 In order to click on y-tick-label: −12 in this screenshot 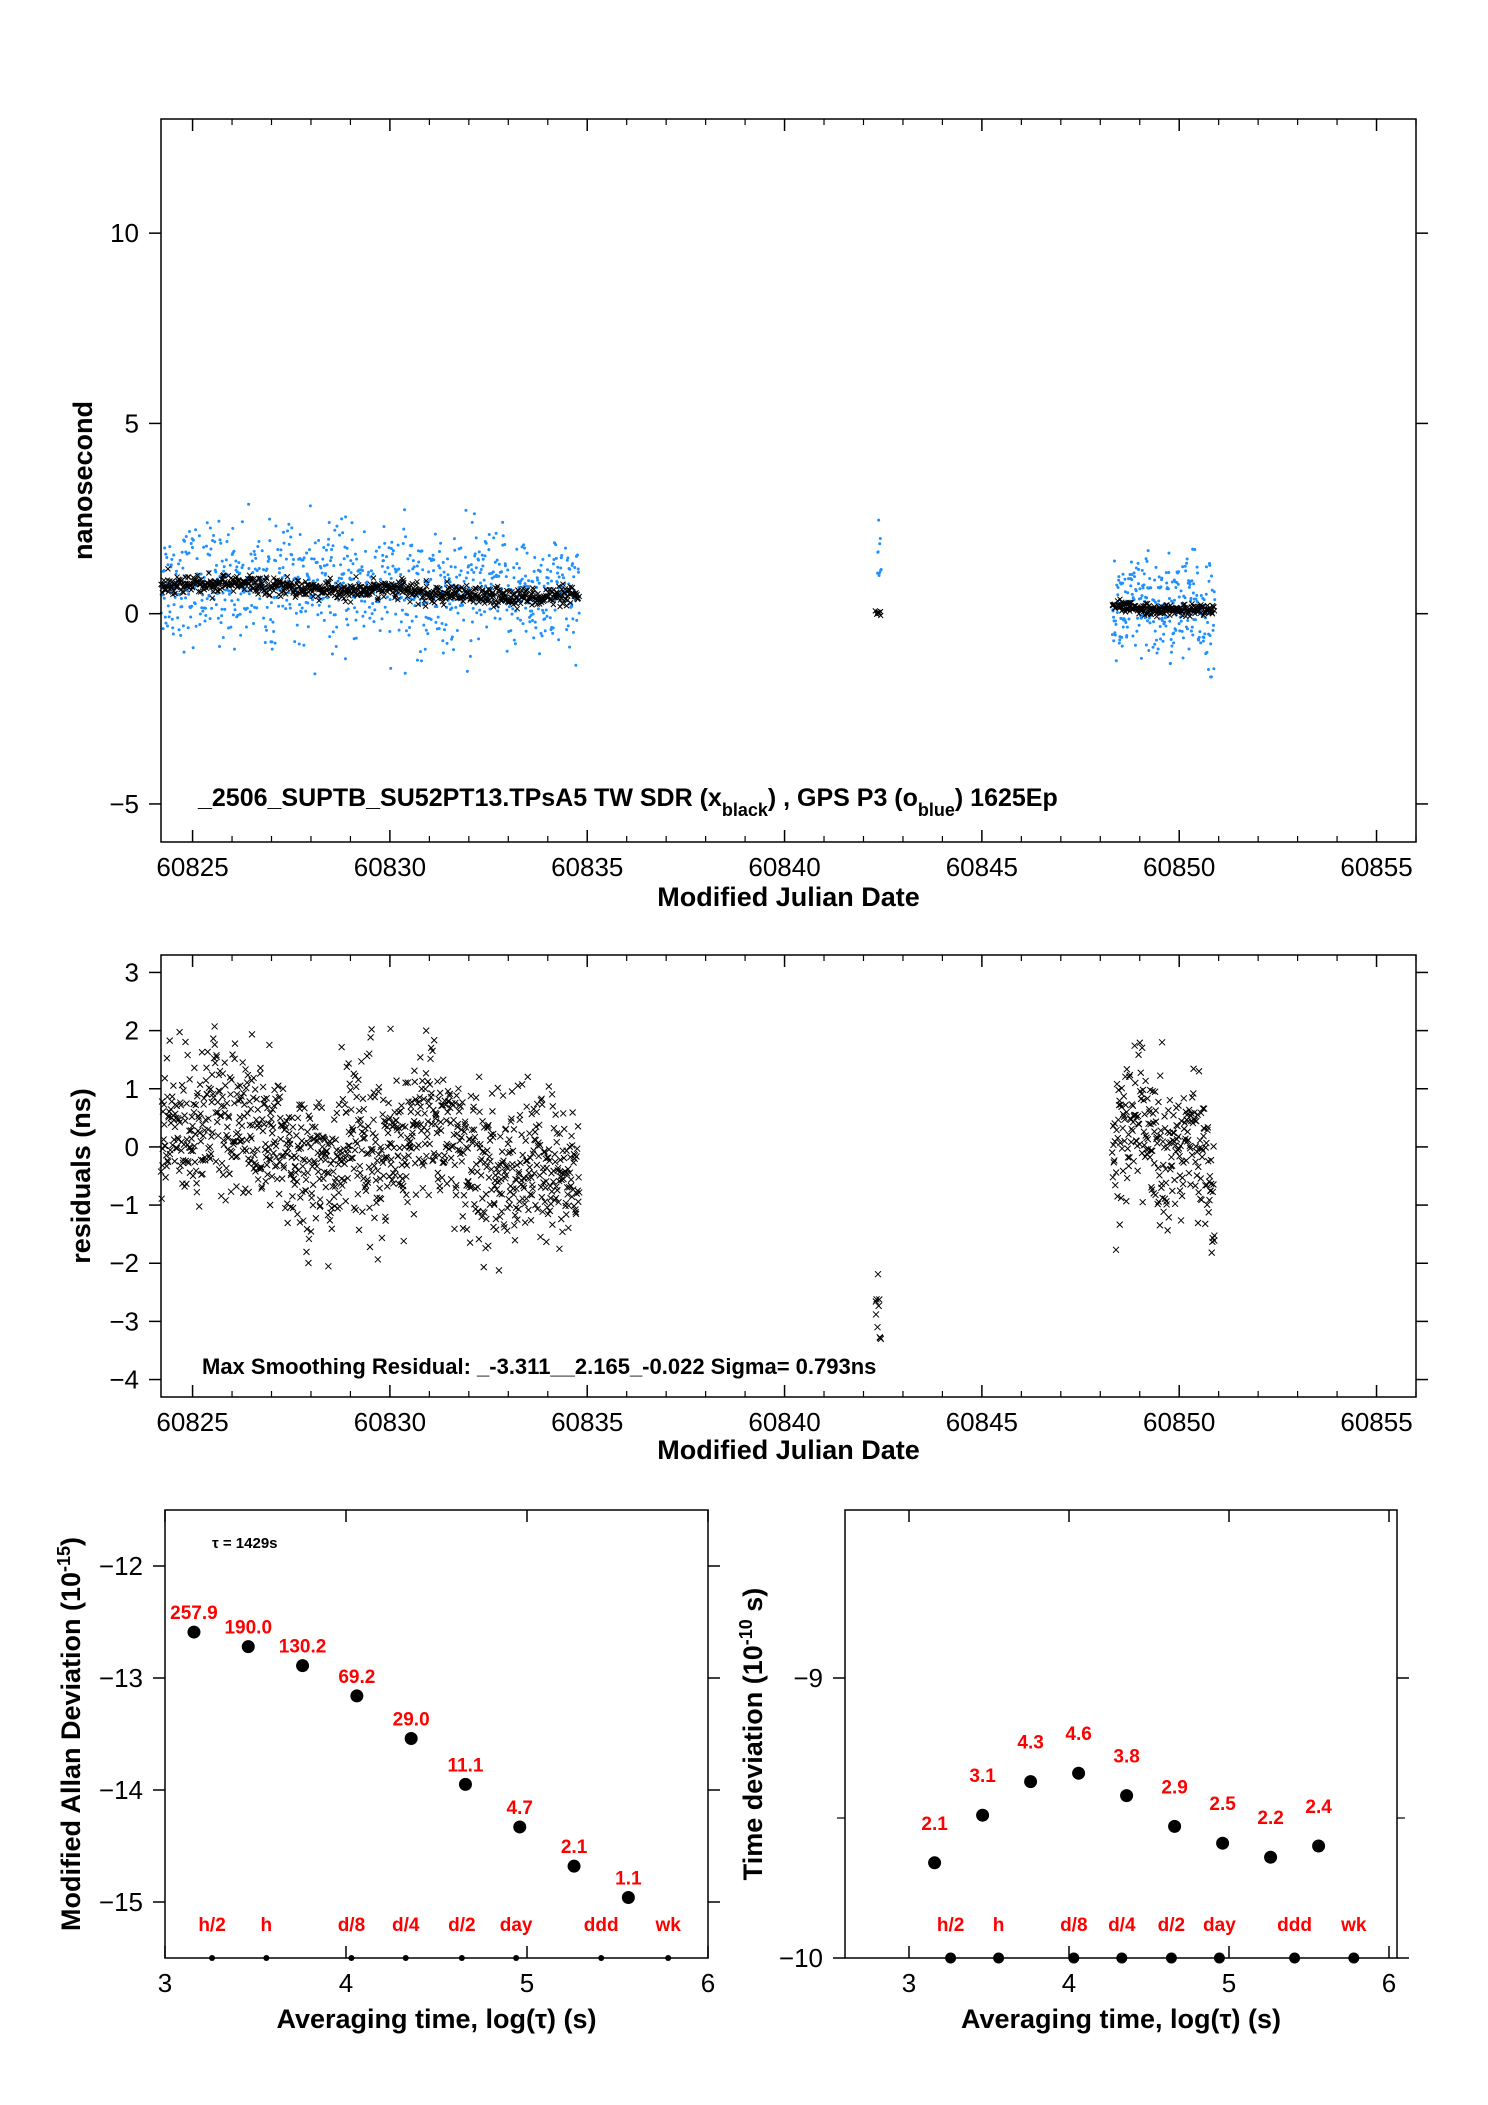, I will do `click(121, 1566)`.